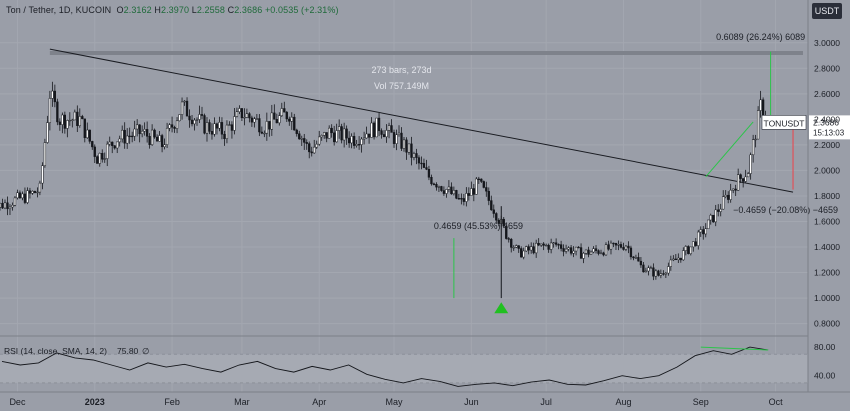 Image resolution: width=850 pixels, height=411 pixels. I want to click on y-tick-label: 2.2000, so click(827, 145).